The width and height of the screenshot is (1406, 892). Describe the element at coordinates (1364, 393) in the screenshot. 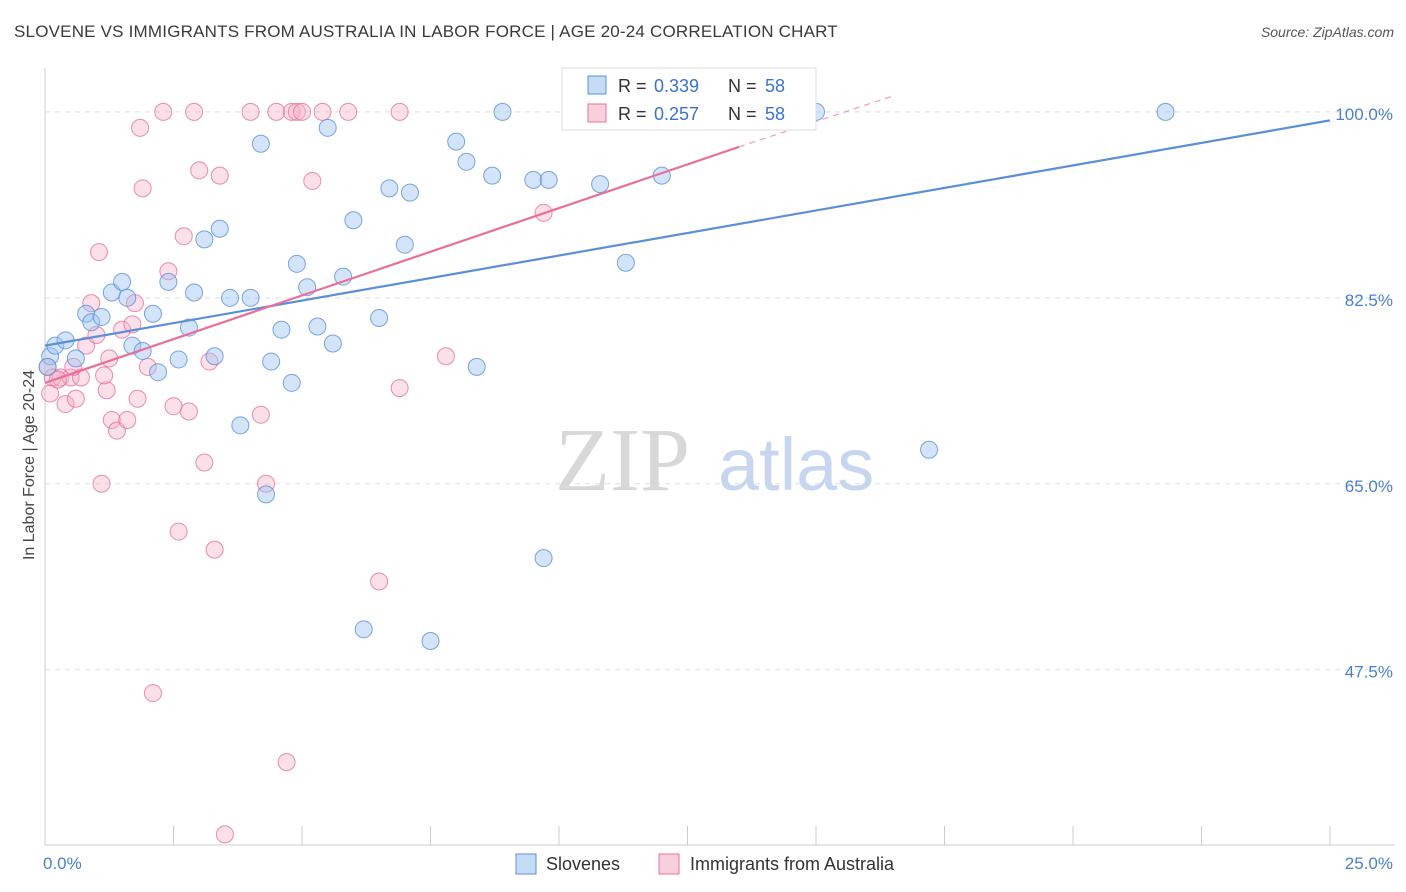

I see `y-tick-labels: 100.0% 82.5% 65.0% 47.5%` at that location.